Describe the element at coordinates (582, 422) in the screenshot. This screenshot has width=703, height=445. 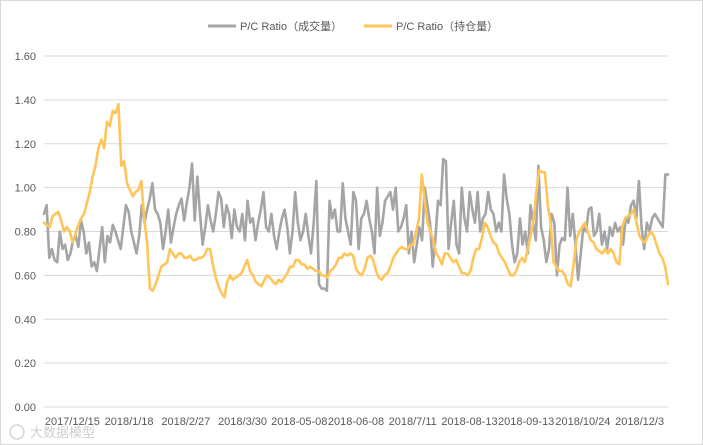
I see `x-tick-label: 2018/10/24` at that location.